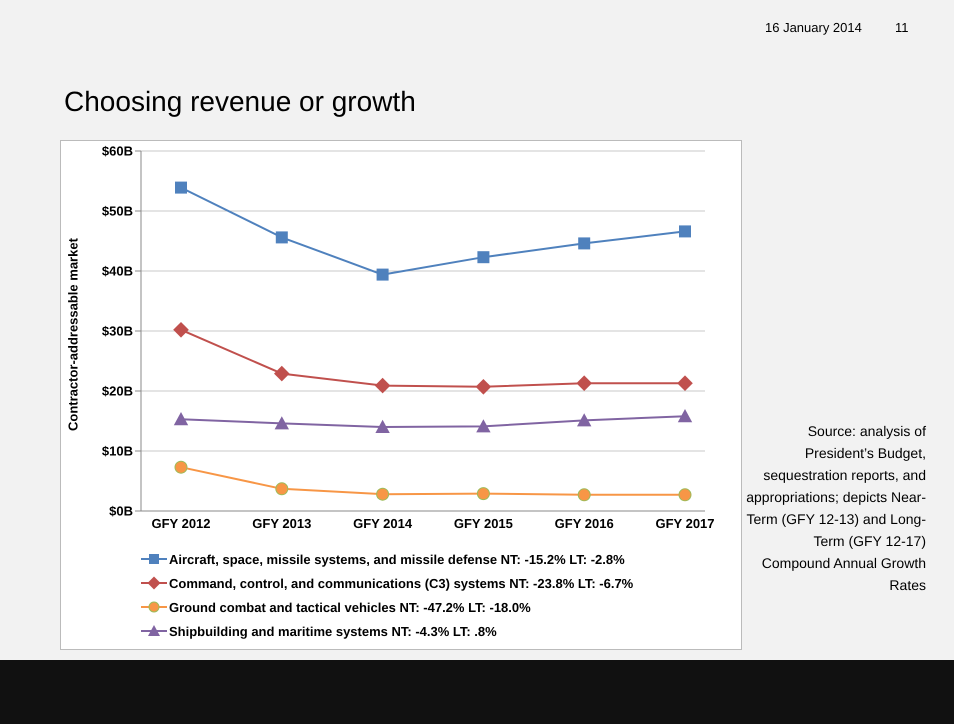  Describe the element at coordinates (117, 391) in the screenshot. I see `y-tick-label: $20B` at that location.